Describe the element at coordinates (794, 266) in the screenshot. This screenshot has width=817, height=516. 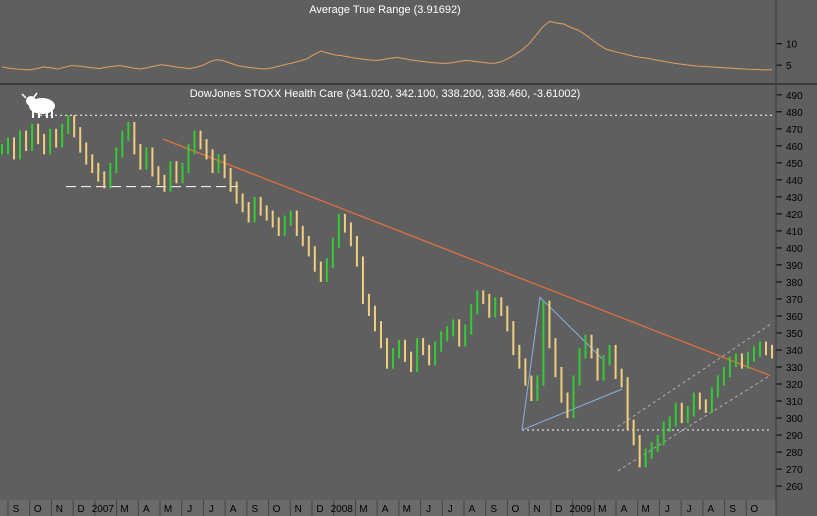
I see `price-y-tick-label: 390` at that location.